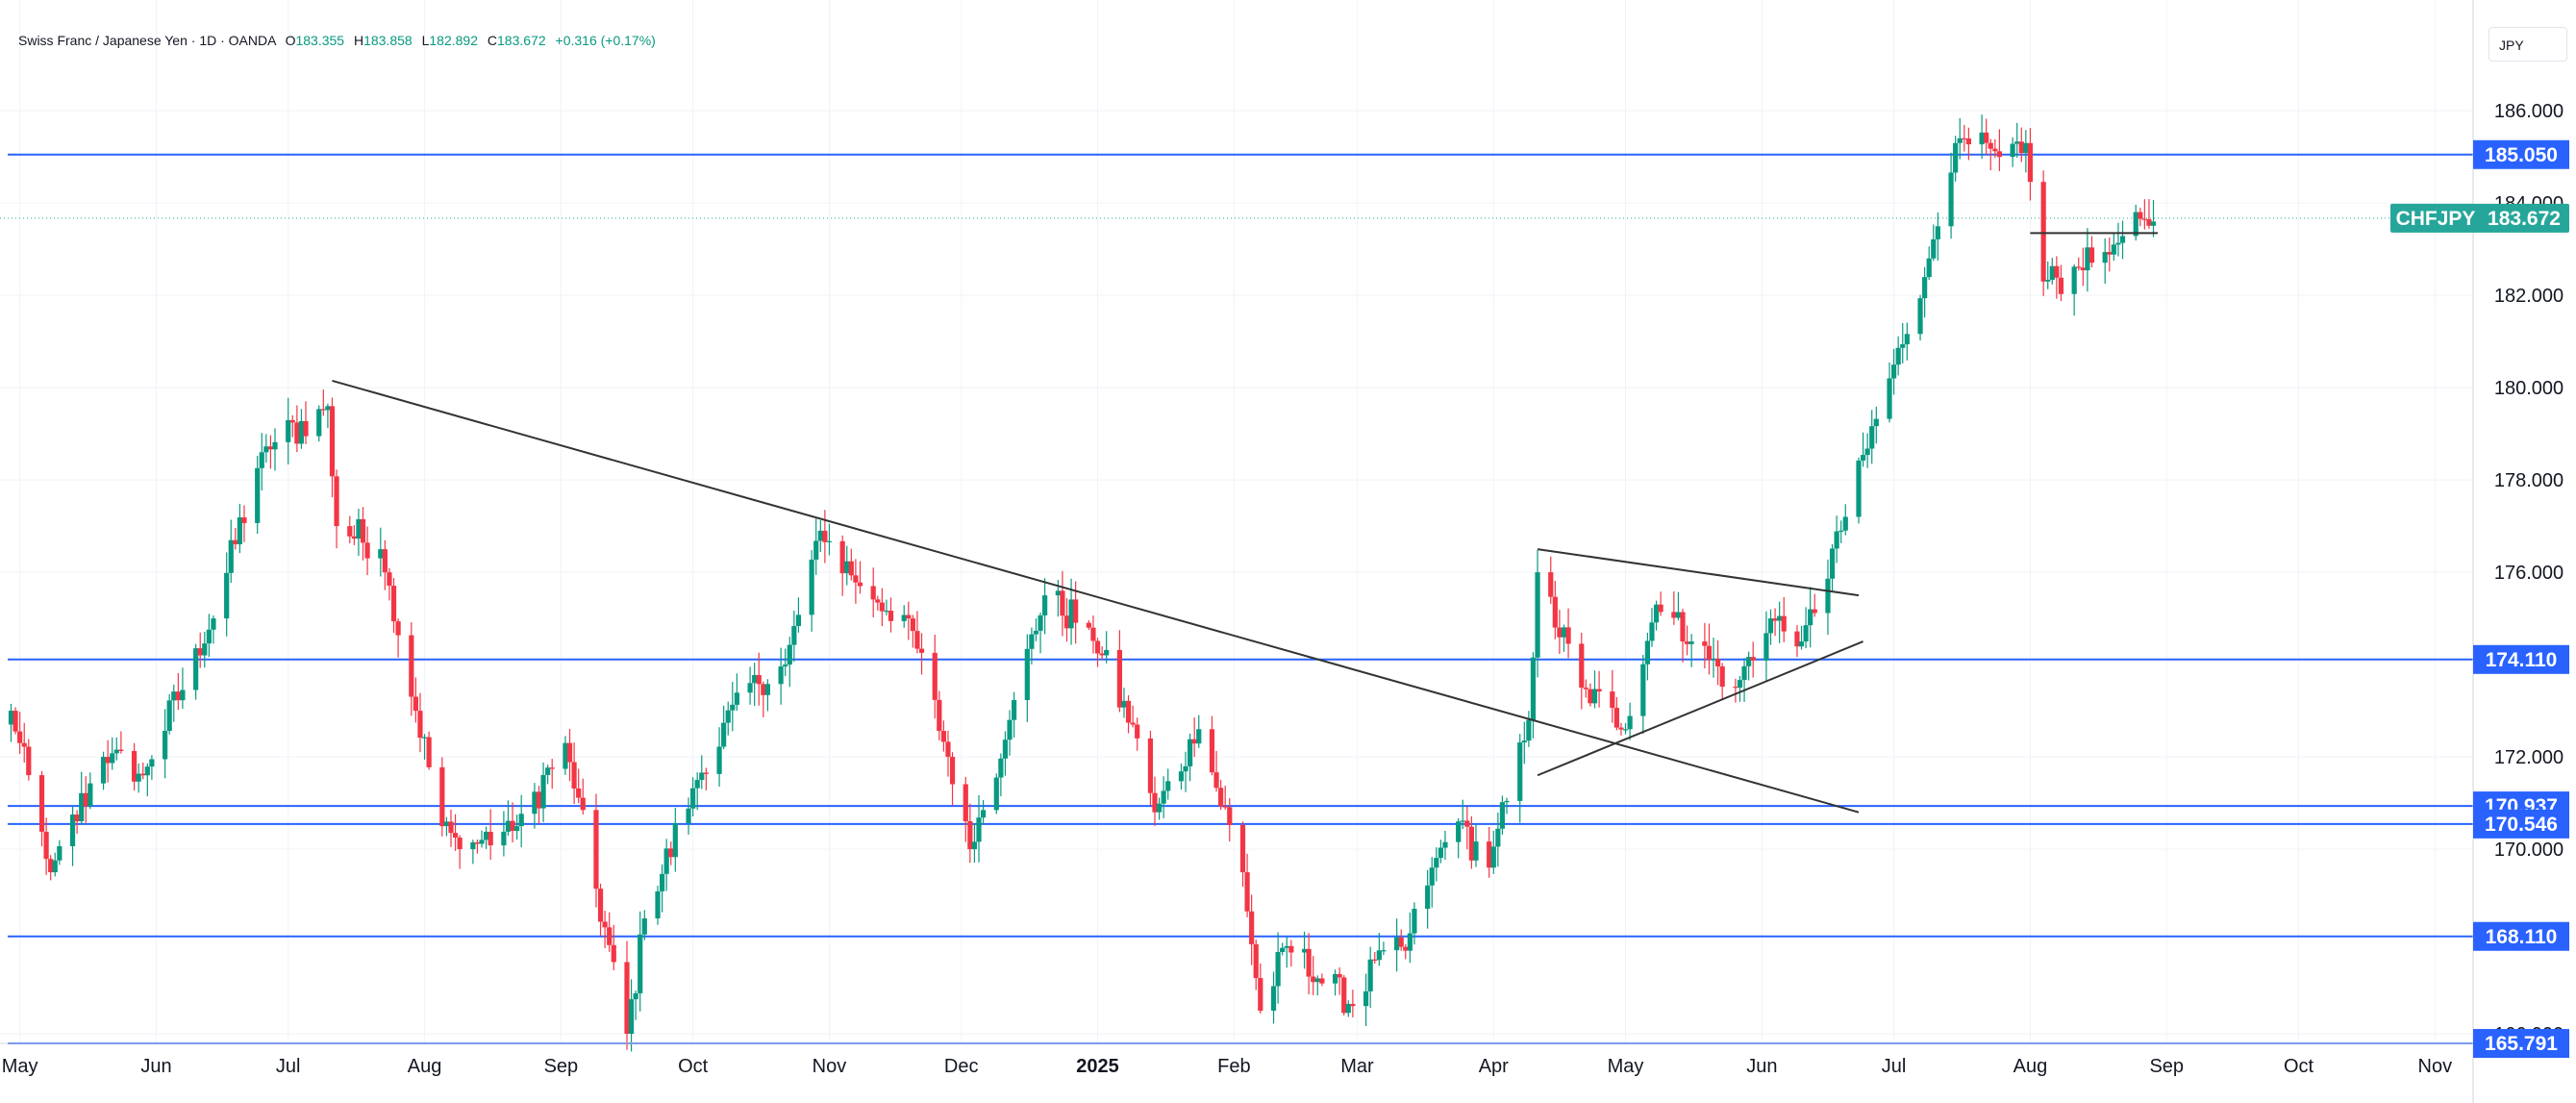  I want to click on x-tick-label: Oct, so click(2299, 1067).